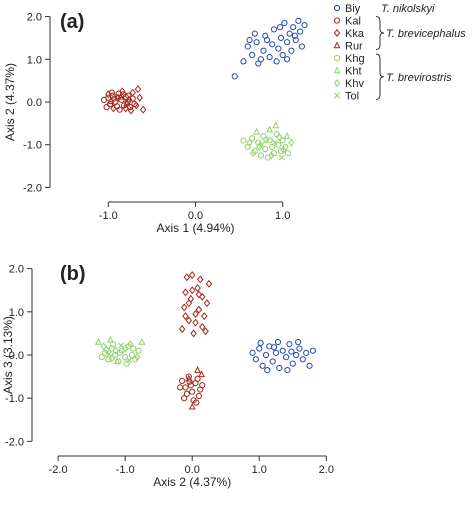  What do you see at coordinates (10, 102) in the screenshot?
I see `y-axis-title: Axis 2 (4.37%)` at bounding box center [10, 102].